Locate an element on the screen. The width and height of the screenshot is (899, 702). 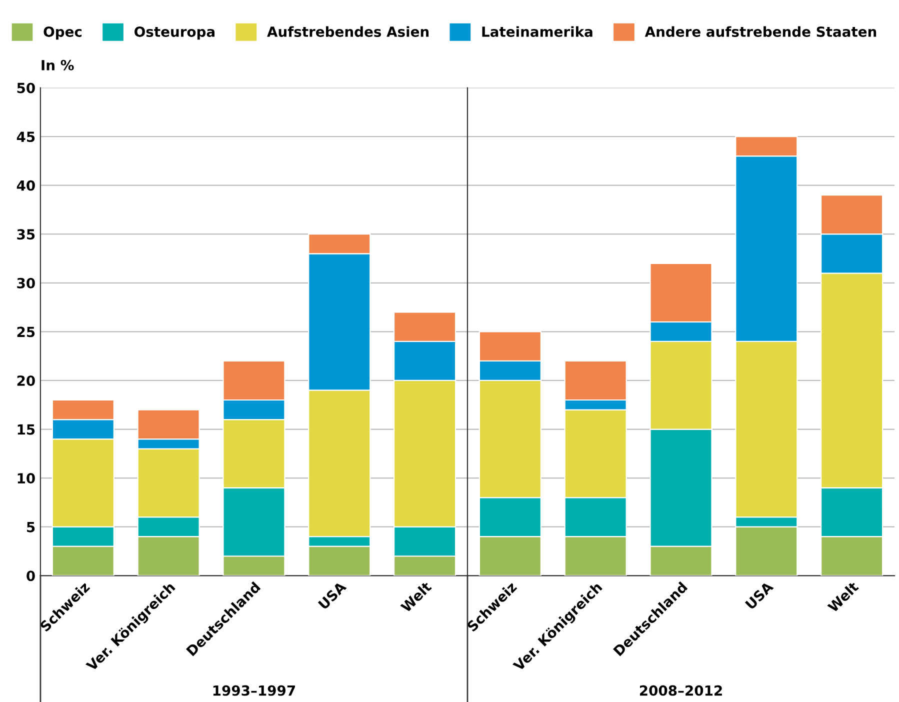
y-tick-label: 25 is located at coordinates (26, 332).